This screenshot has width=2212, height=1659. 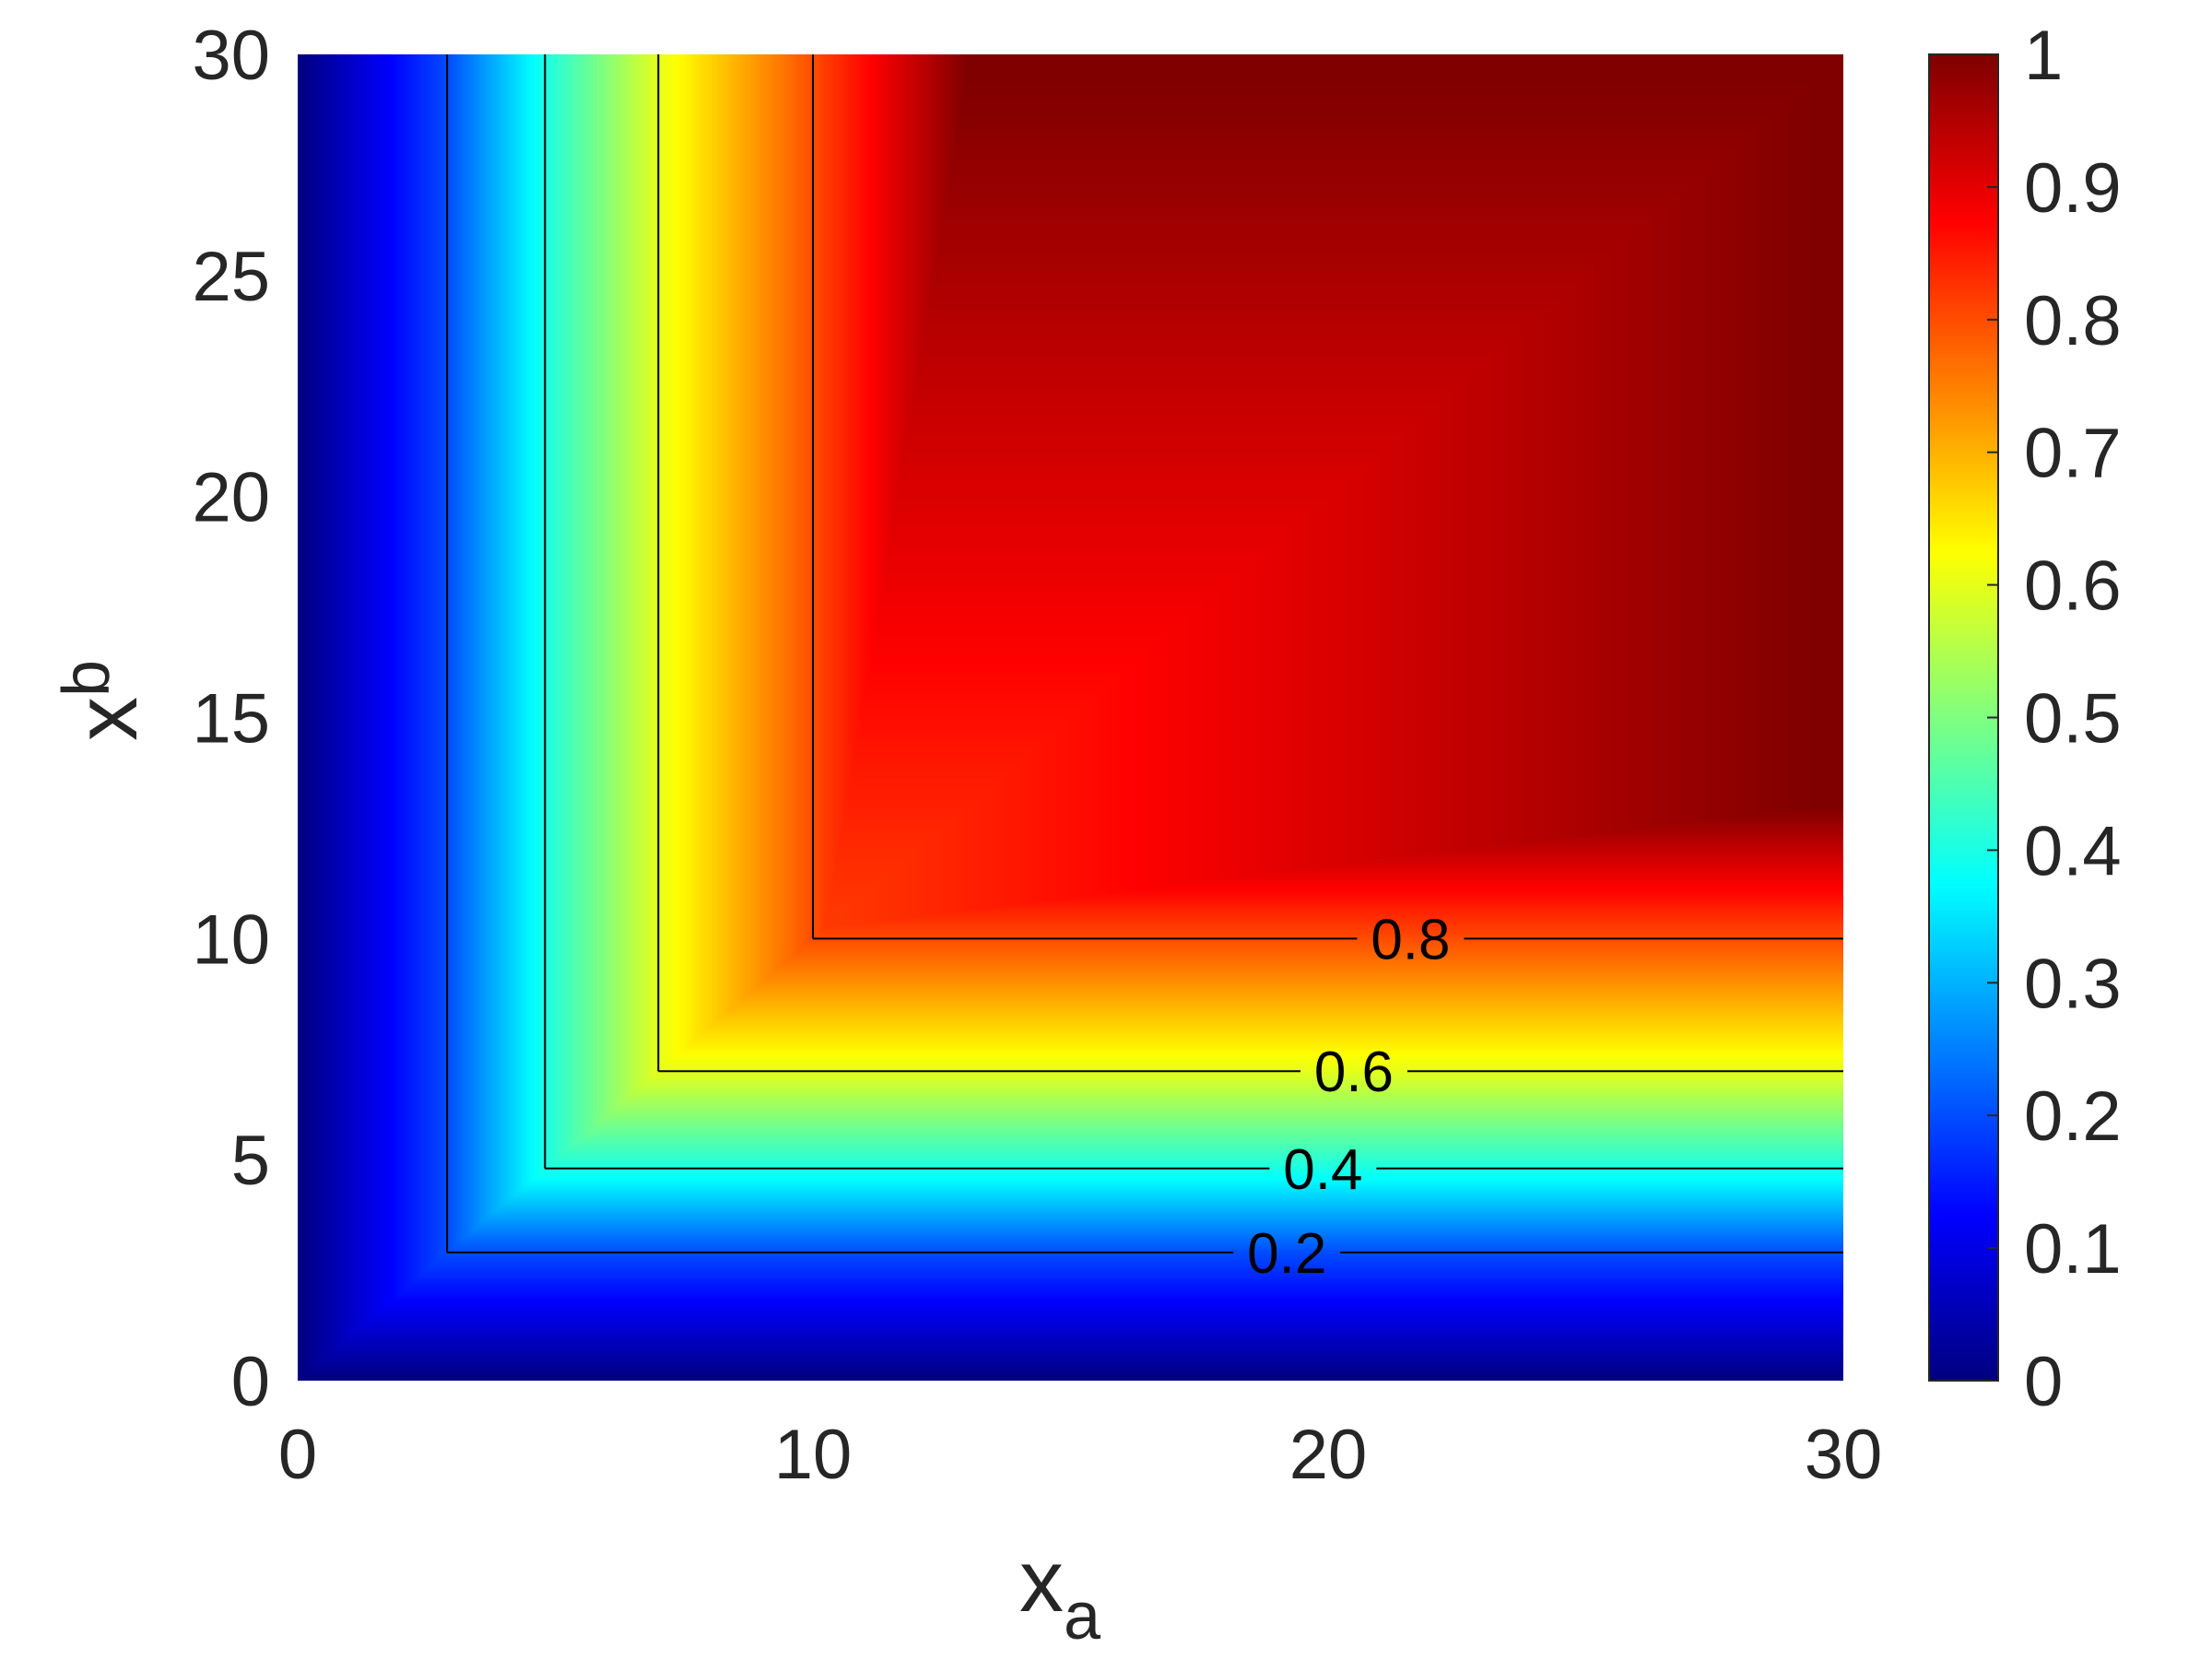 I want to click on contour-labels: 0.2 0.4 0.6 0.8, so click(x=1348, y=1097).